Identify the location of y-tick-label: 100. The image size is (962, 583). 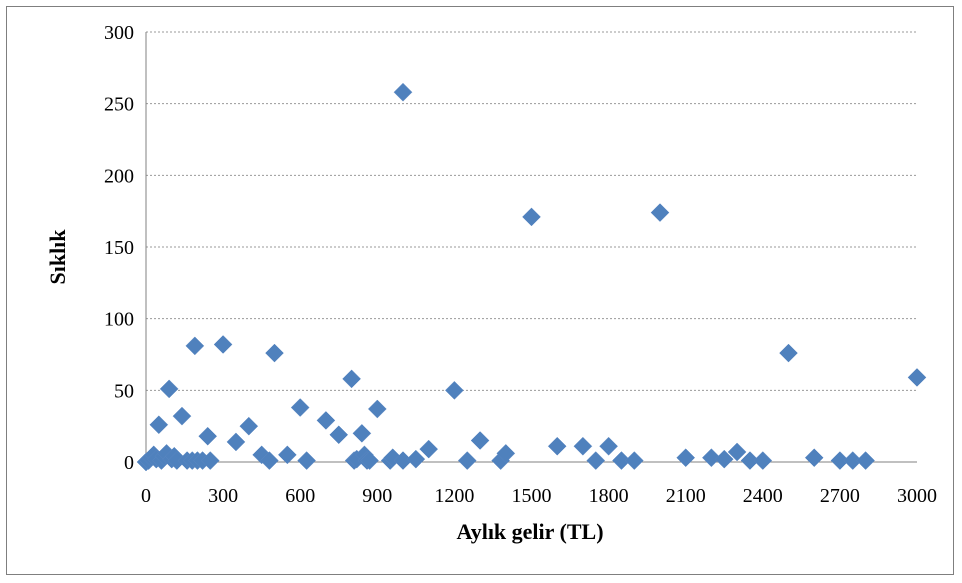
(119, 320).